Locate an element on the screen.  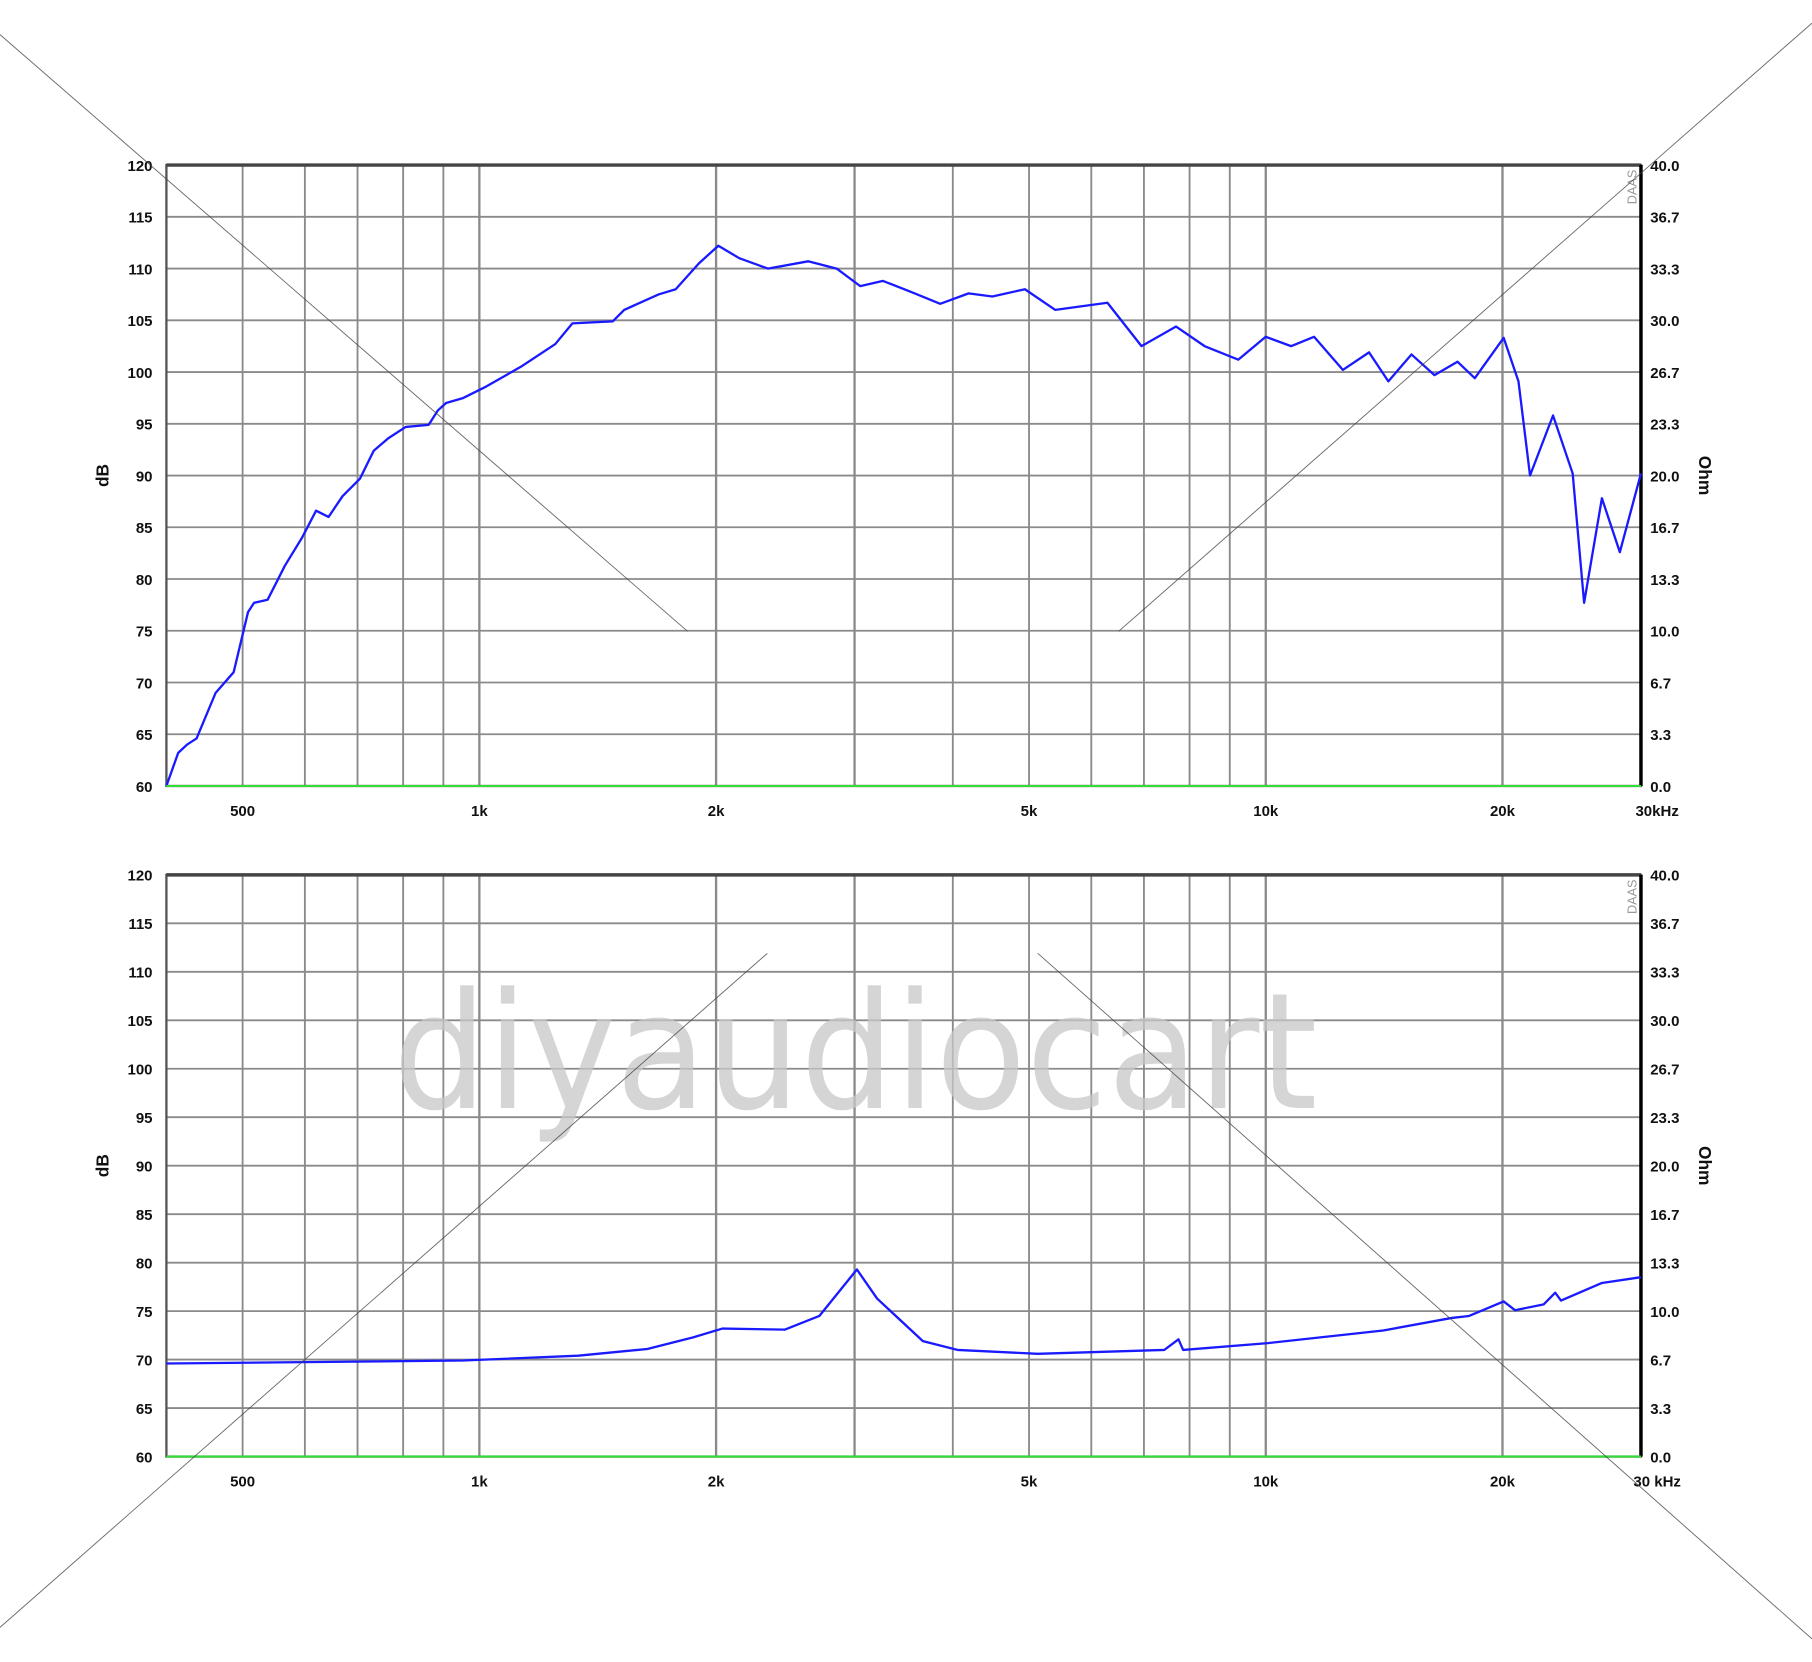
x-tick-label: 30kHz is located at coordinates (1656, 811).